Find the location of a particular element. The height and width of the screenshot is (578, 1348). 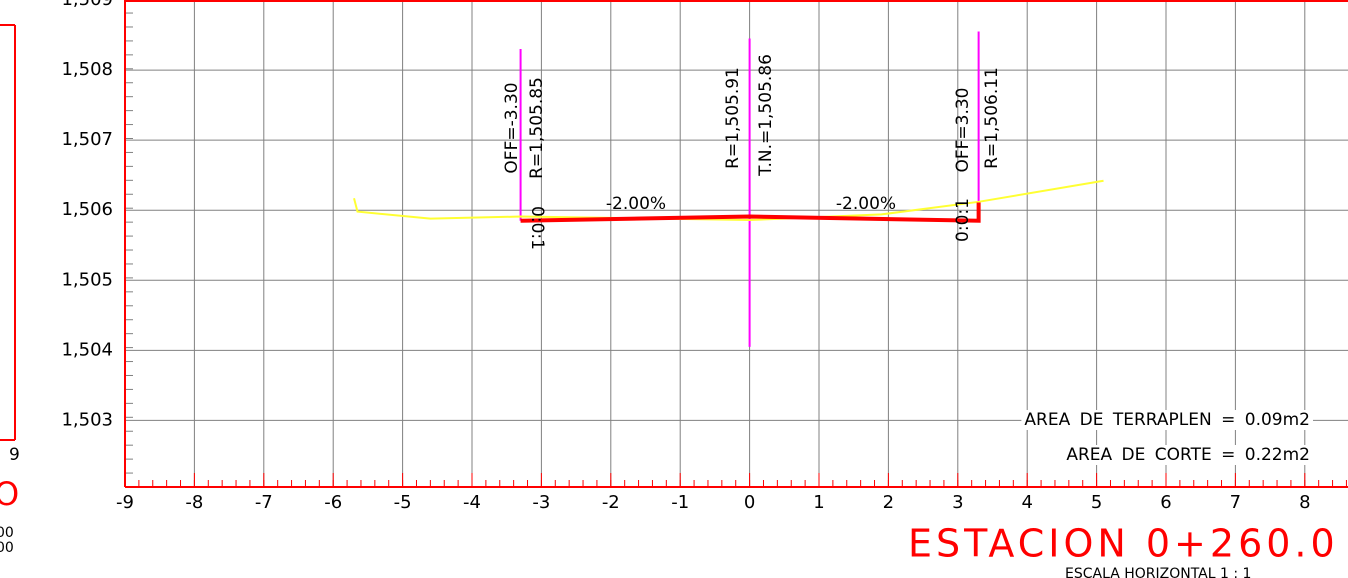

y-tick-label: 1,504 is located at coordinates (87, 349).